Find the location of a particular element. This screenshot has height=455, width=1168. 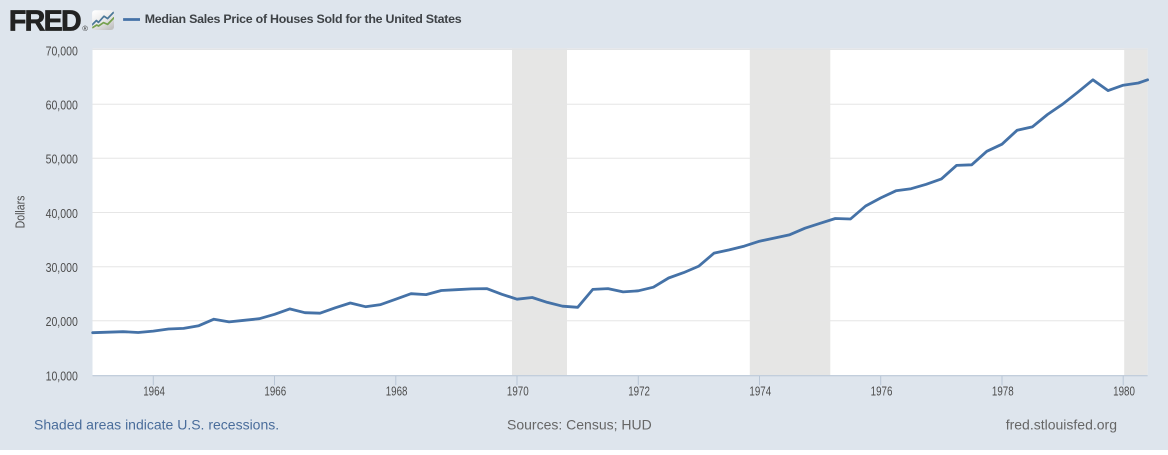

svg-text: 50,000 is located at coordinates (62, 160).